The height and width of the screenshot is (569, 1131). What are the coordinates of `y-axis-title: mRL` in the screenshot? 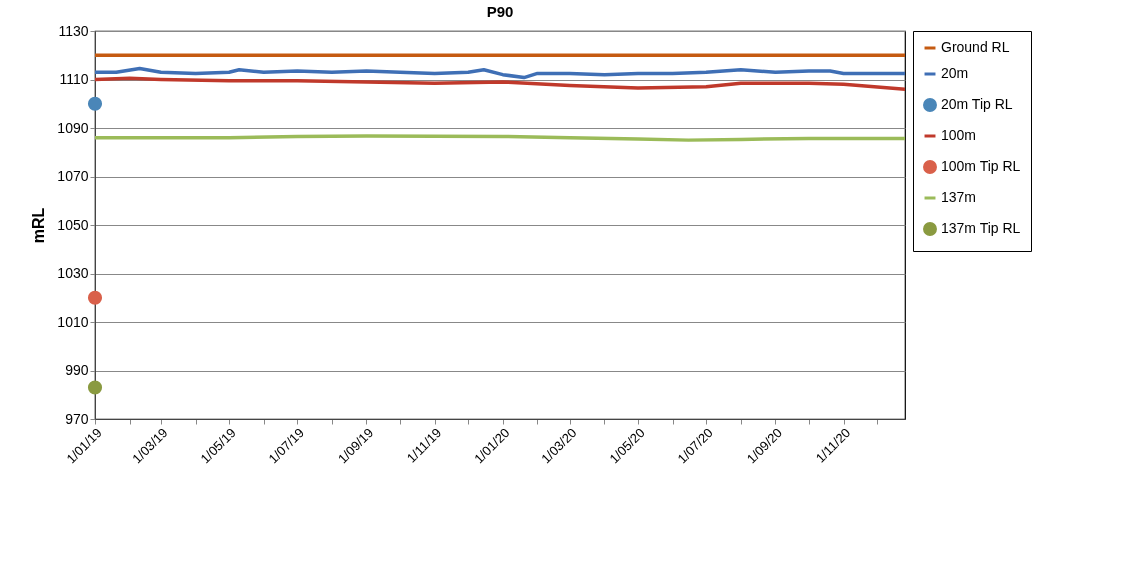 It's located at (39, 225).